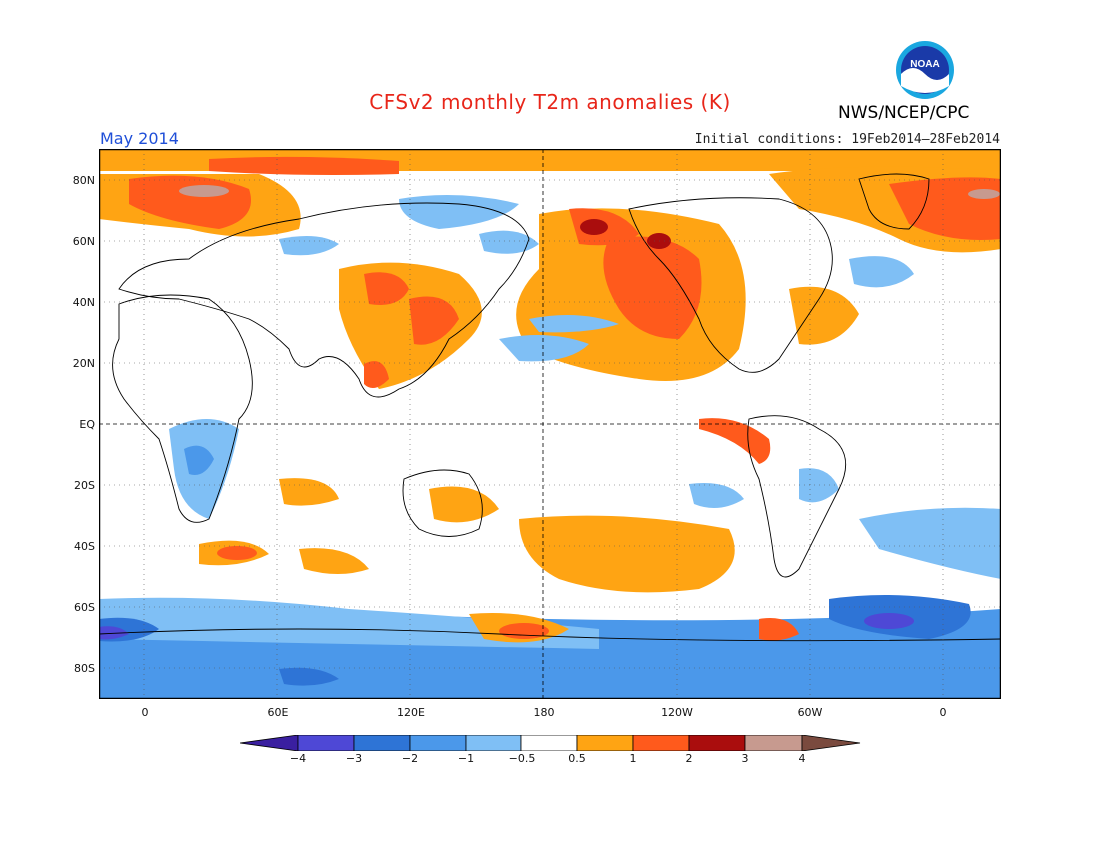 This screenshot has width=1100, height=850. I want to click on lat-label: 20S, so click(84, 485).